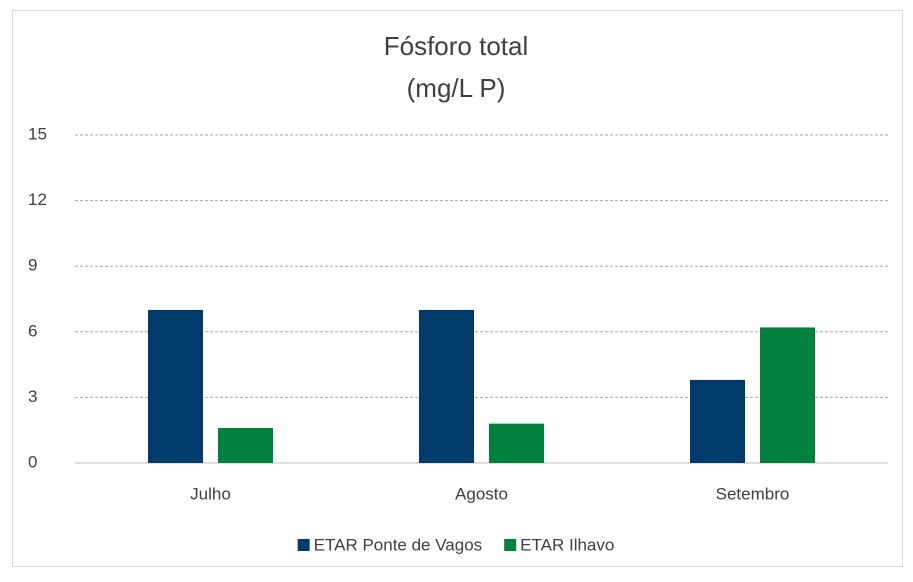  I want to click on y-tick-label: 12, so click(37, 199).